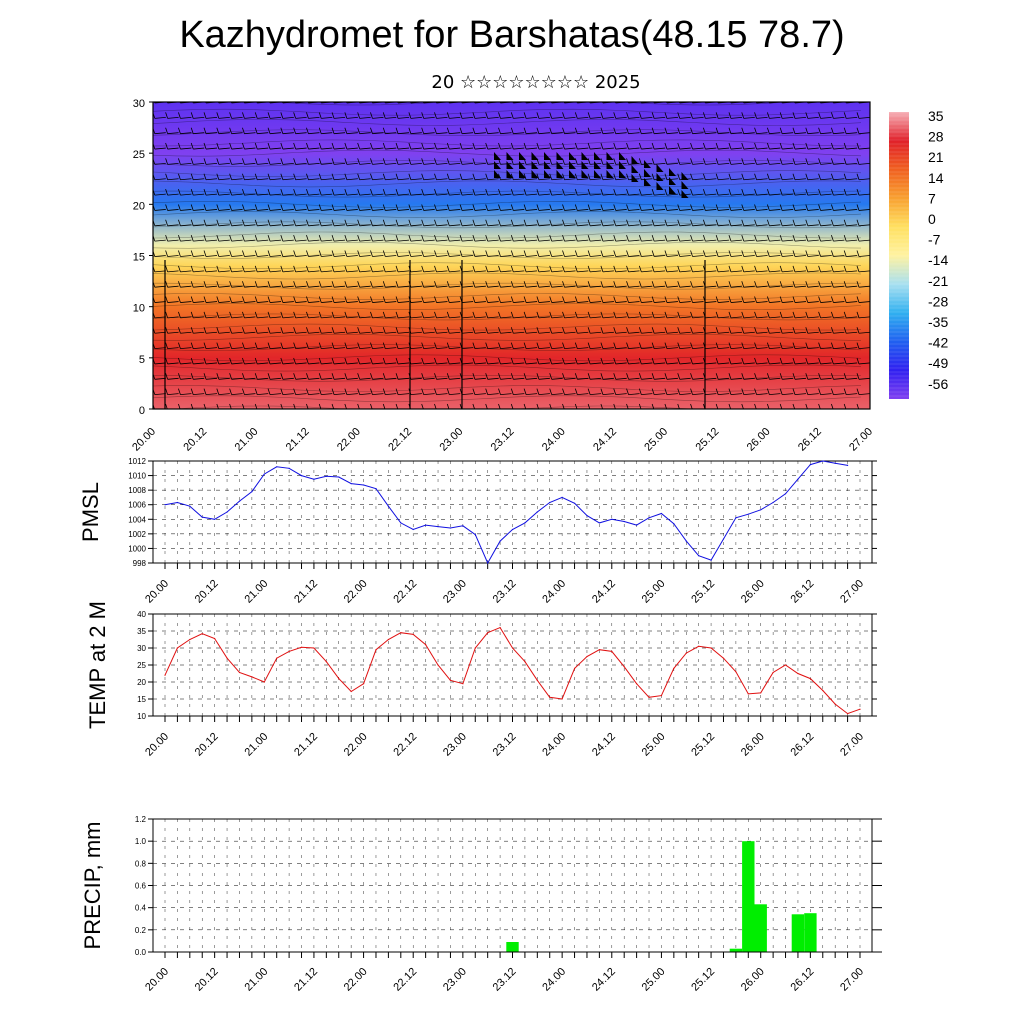 The width and height of the screenshot is (1024, 1024). What do you see at coordinates (604, 592) in the screenshot?
I see `x-tick-label: 24.12` at bounding box center [604, 592].